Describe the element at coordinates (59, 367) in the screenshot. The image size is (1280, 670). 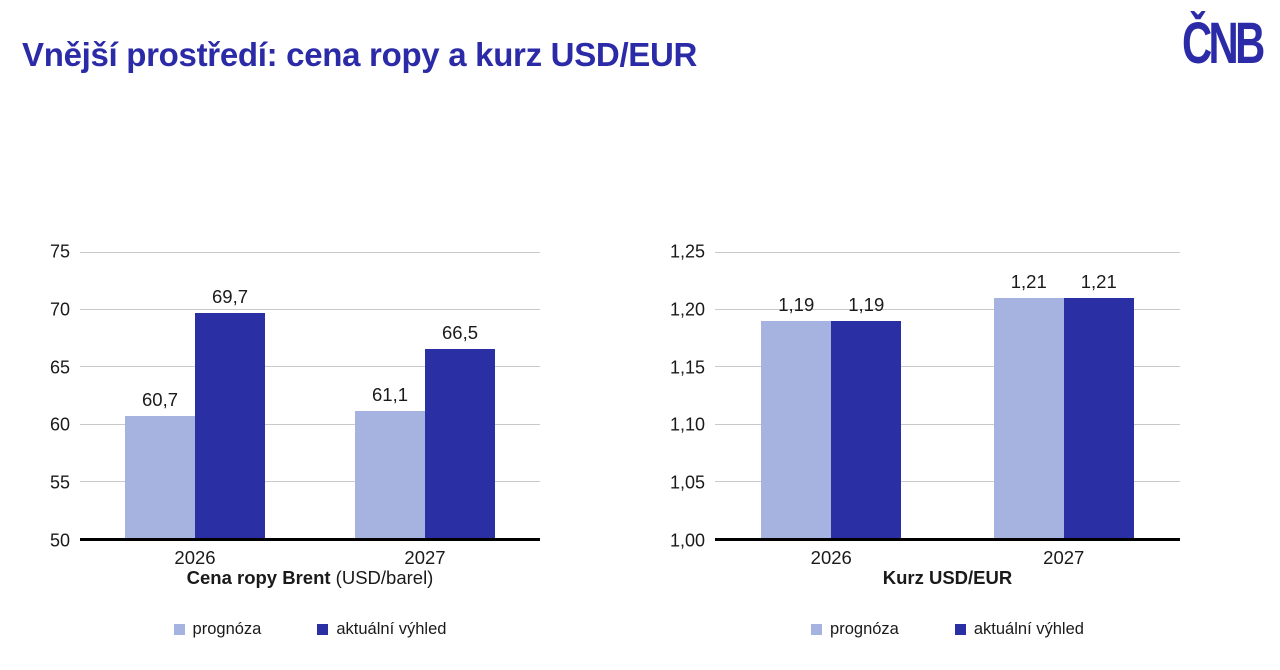
I see `y-tick-label: 65` at that location.